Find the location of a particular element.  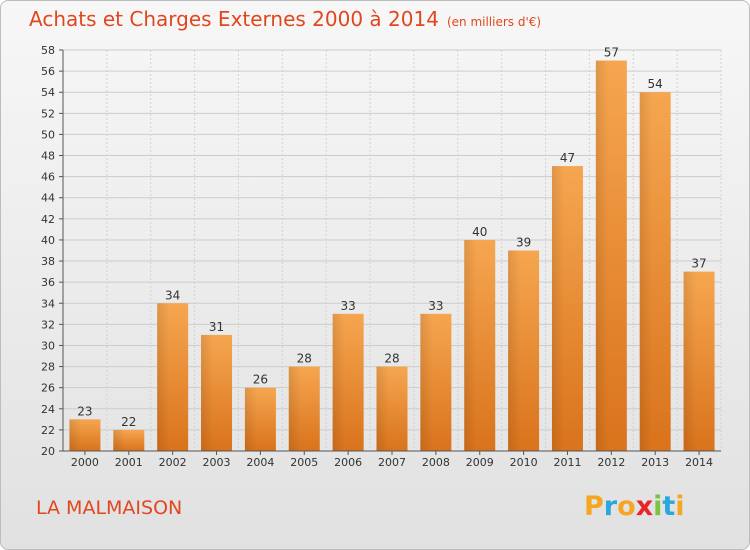

x-tick-label: 2002 is located at coordinates (173, 462).